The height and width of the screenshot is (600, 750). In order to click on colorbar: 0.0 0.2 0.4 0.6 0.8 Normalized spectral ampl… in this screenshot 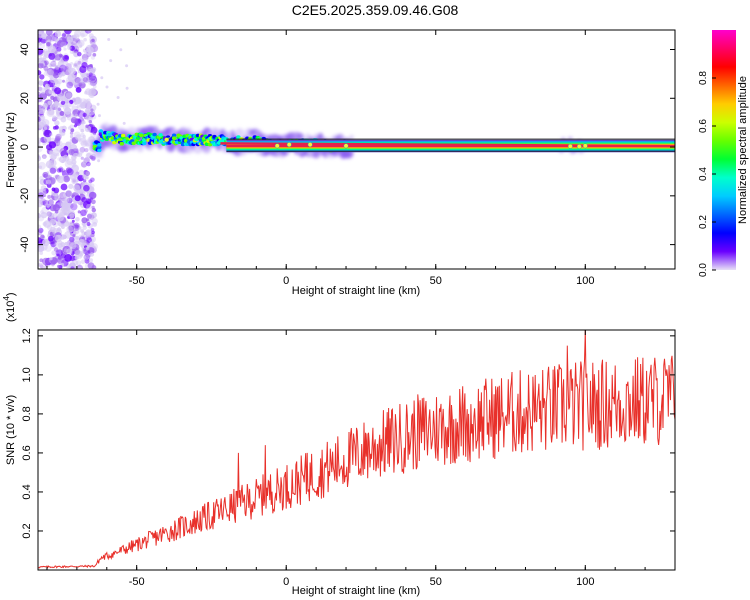, I will do `click(723, 153)`.